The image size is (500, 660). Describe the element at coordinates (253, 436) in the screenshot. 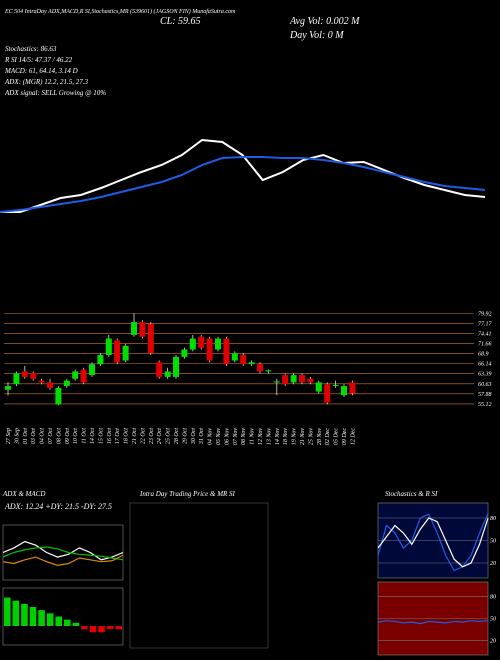

I see `x-tick-label: 11 Nov` at that location.